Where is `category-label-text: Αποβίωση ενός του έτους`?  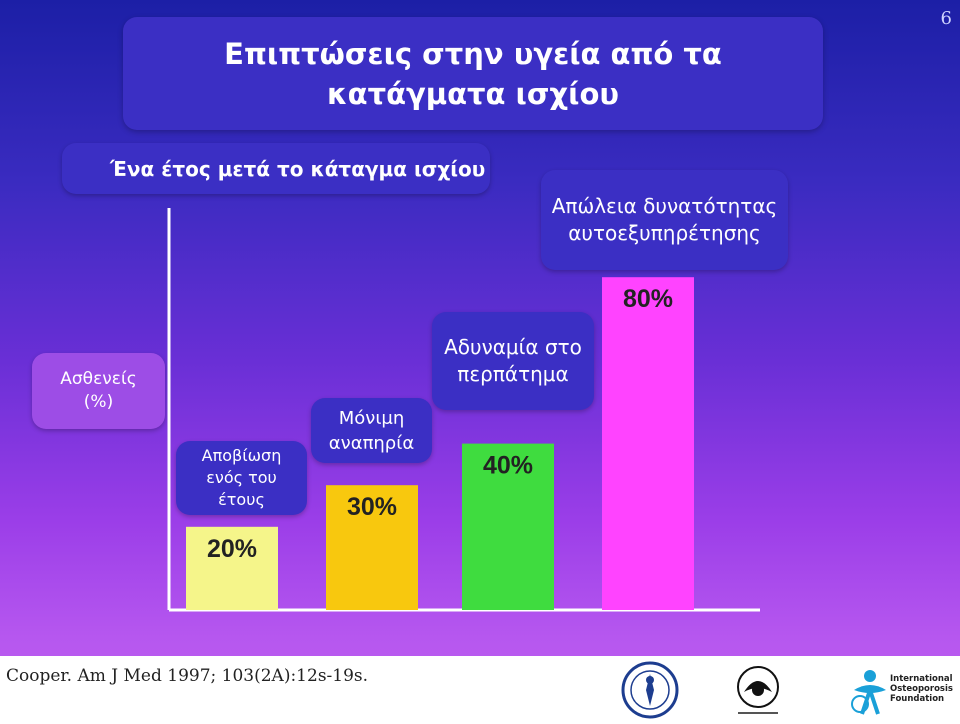 category-label-text: Αποβίωση ενός του έτους is located at coordinates (241, 477).